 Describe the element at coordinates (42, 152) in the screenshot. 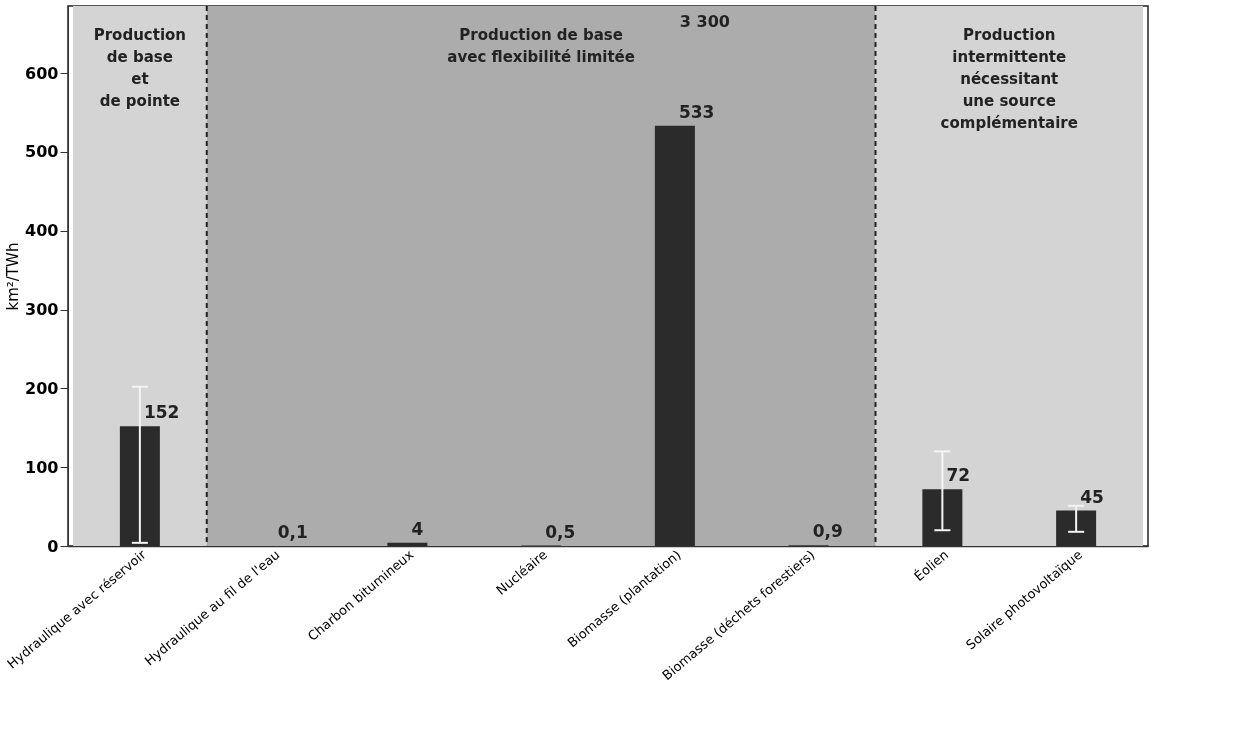

I see `y-tick-label: 500` at that location.